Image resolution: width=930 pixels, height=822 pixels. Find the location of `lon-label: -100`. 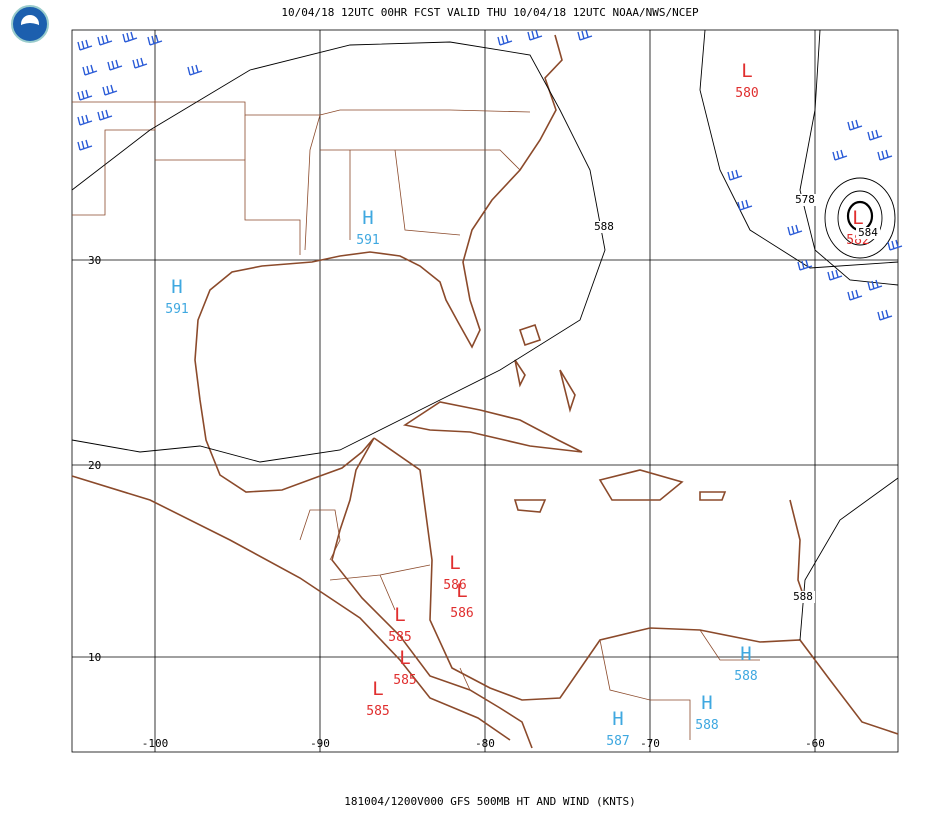

lon-label: -100 is located at coordinates (155, 743).